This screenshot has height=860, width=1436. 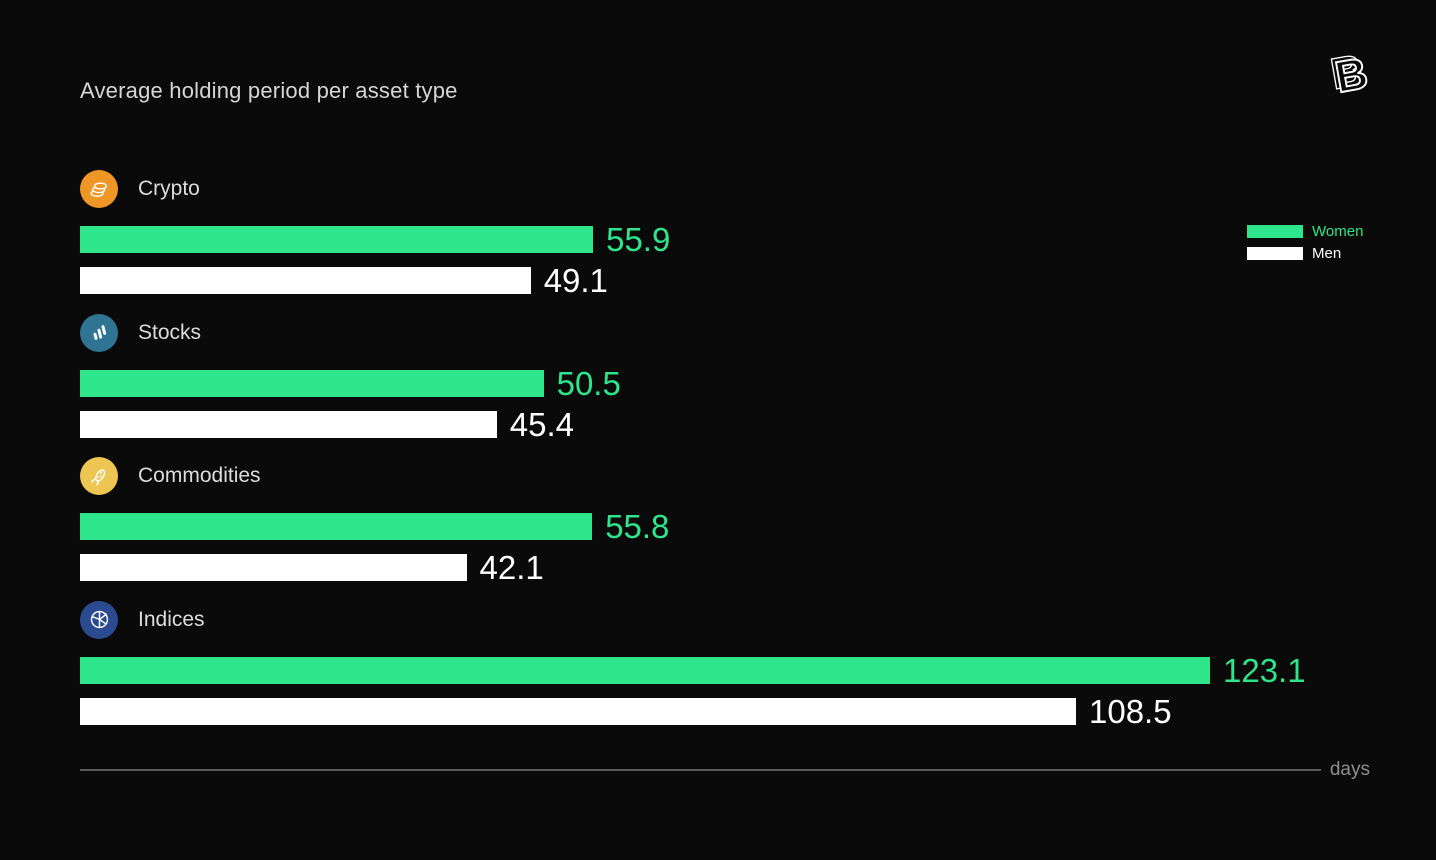 What do you see at coordinates (638, 239) in the screenshot?
I see `value-women-crypto: 55.9` at bounding box center [638, 239].